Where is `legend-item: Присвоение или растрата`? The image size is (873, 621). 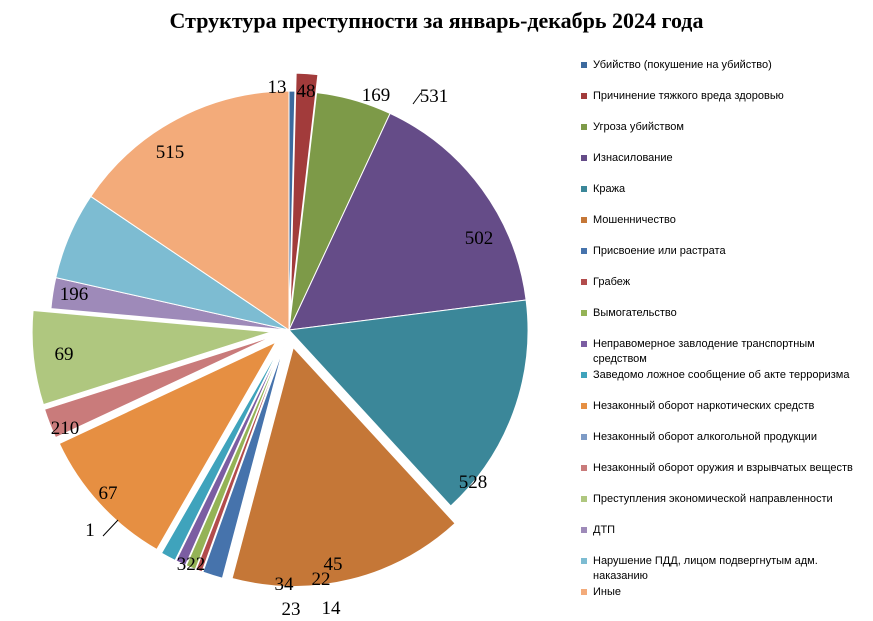
legend-item: Присвоение или растрата is located at coordinates (722, 251).